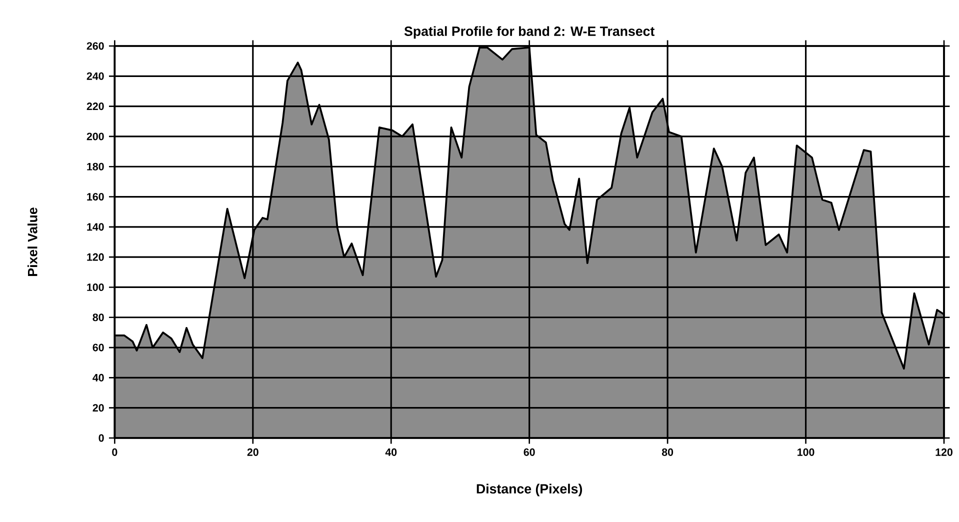 The image size is (959, 522). I want to click on y-tick-label: 200, so click(95, 136).